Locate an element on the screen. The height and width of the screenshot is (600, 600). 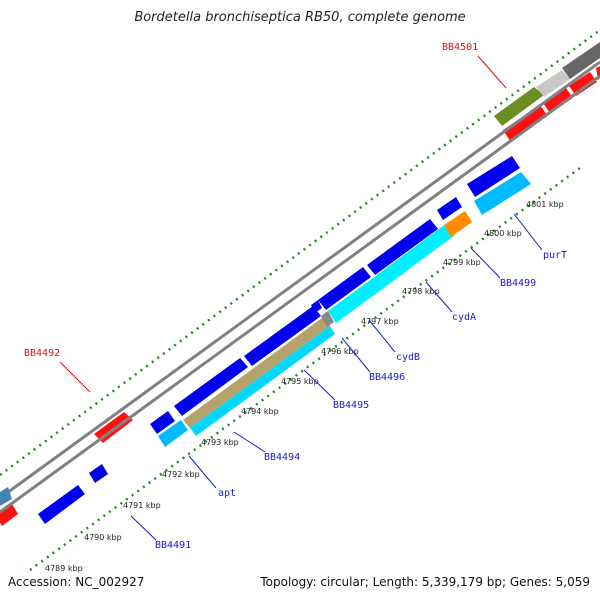
gene-arrow-small is located at coordinates (98, 473).